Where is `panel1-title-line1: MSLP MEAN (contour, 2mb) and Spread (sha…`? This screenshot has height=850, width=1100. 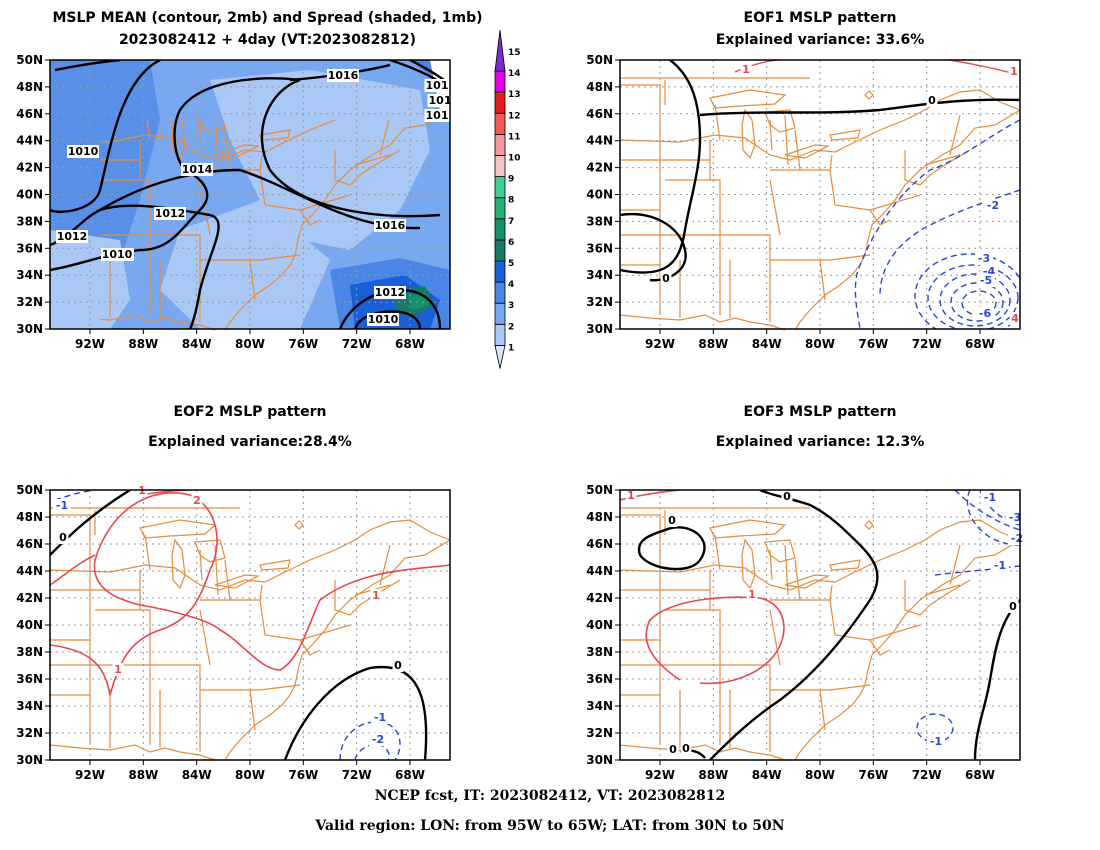
panel1-title-line1: MSLP MEAN (contour, 2mb) and Spread (sha… is located at coordinates (267, 18).